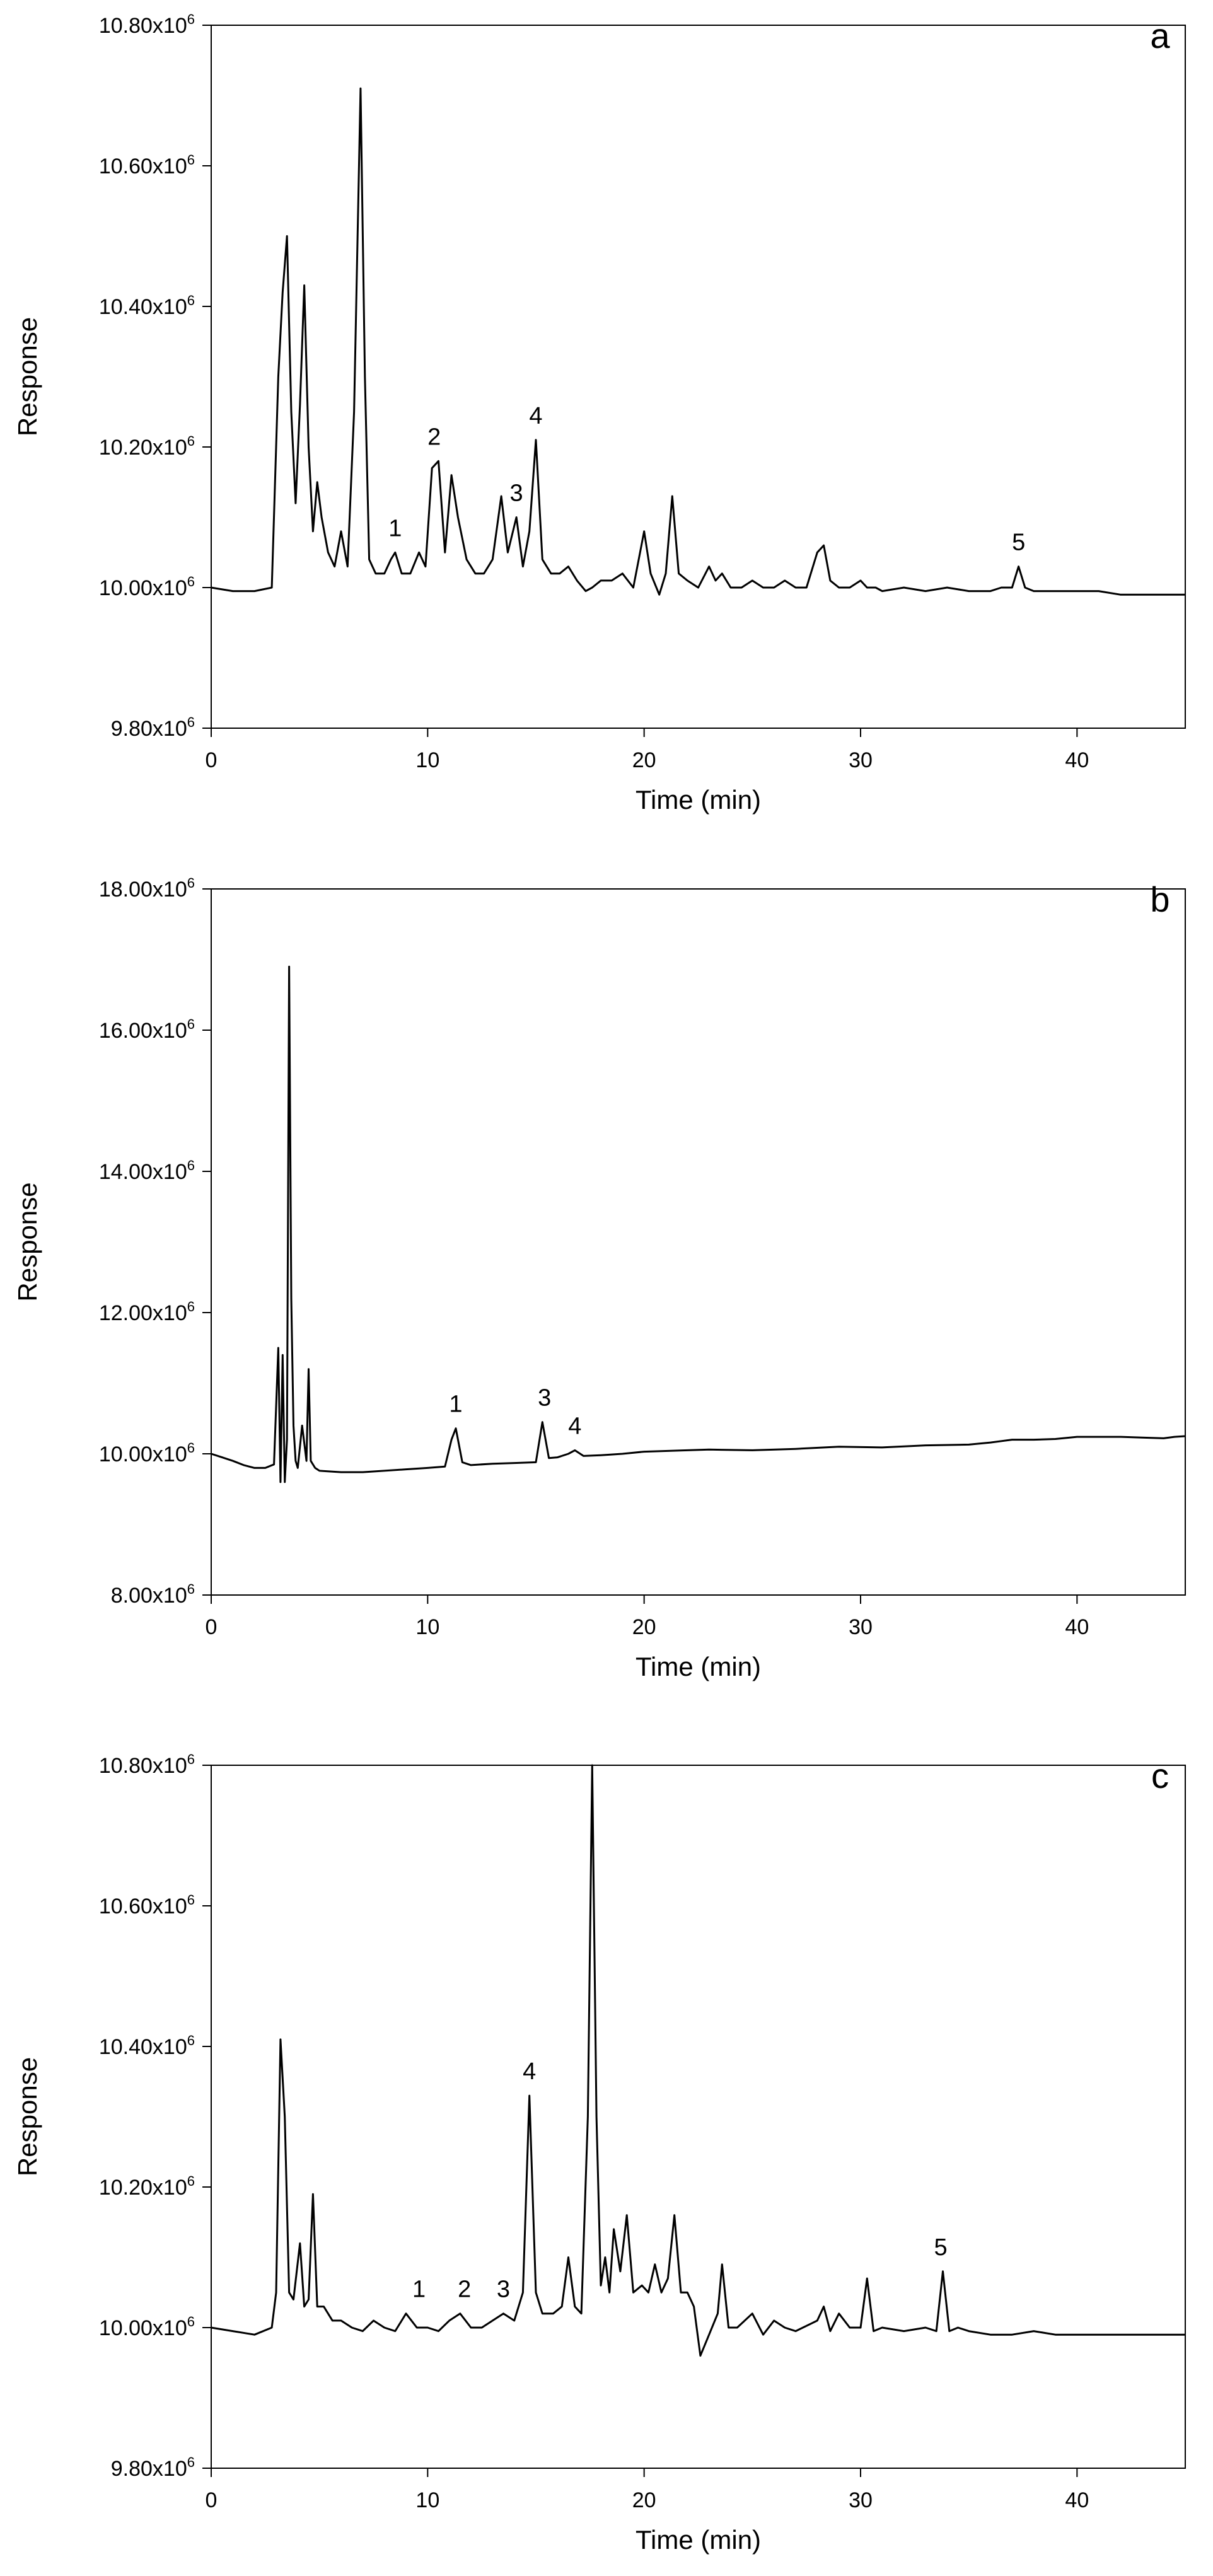  I want to click on y-tick-label: 8.00x10⁶, so click(153, 1595).